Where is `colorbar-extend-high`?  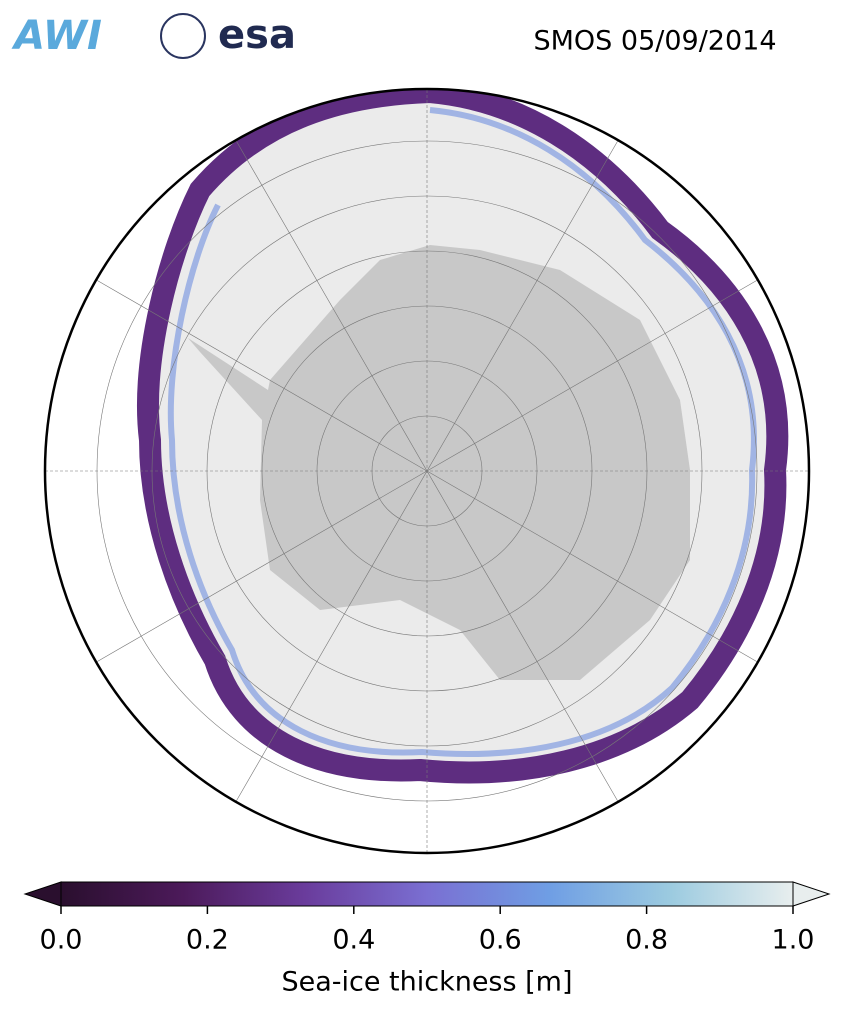
colorbar-extend-high is located at coordinates (811, 894).